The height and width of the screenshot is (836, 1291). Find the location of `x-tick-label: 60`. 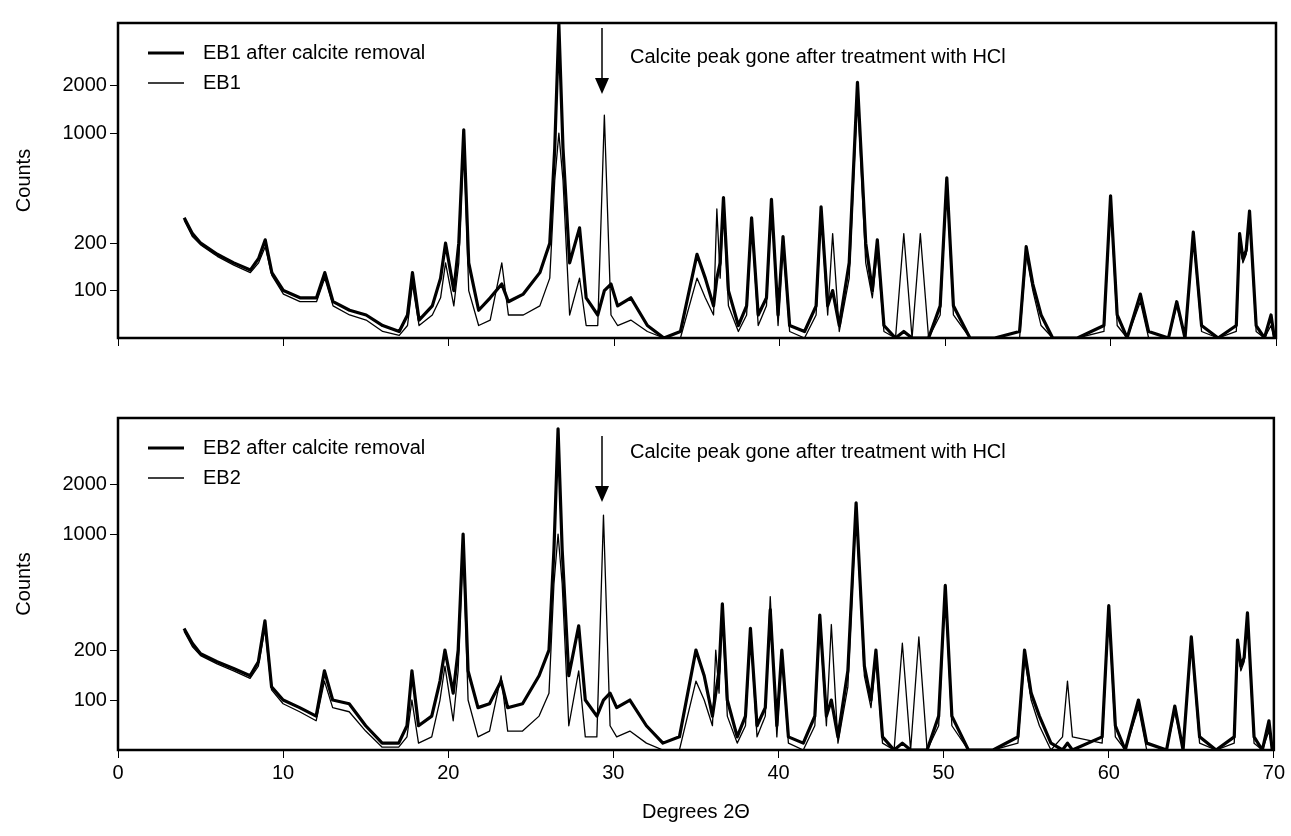

x-tick-label: 60 is located at coordinates (1108, 771).